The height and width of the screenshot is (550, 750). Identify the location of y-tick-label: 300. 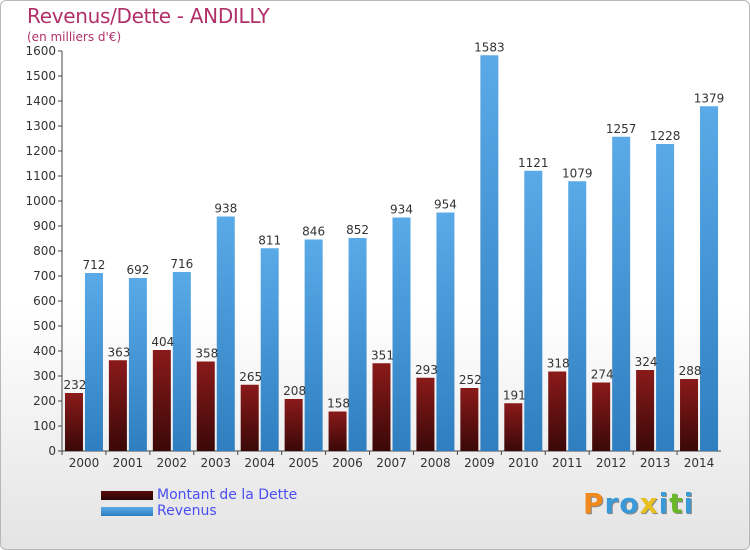
(44, 376).